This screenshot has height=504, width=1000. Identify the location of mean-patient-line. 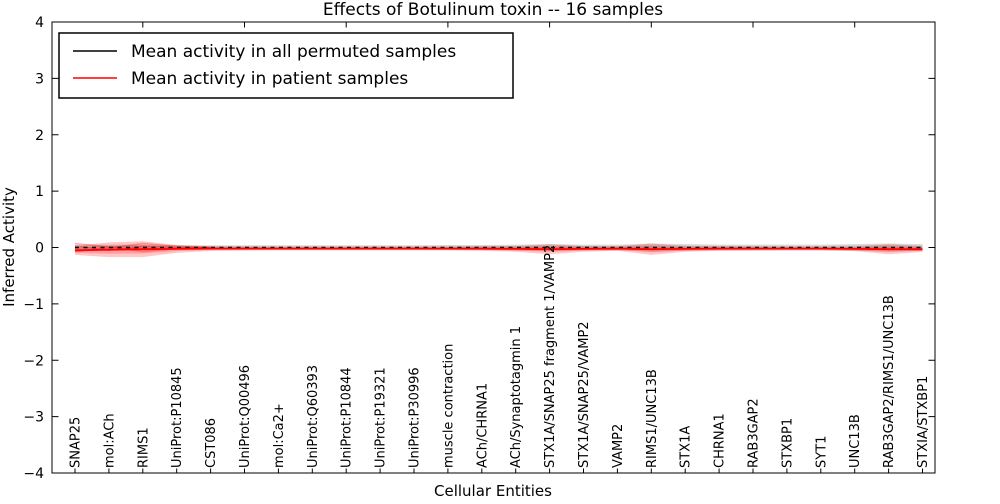
(498, 249).